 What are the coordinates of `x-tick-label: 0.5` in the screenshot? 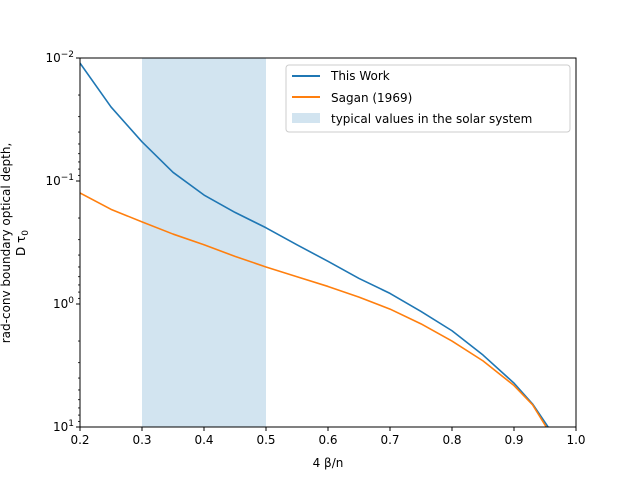 It's located at (265, 440).